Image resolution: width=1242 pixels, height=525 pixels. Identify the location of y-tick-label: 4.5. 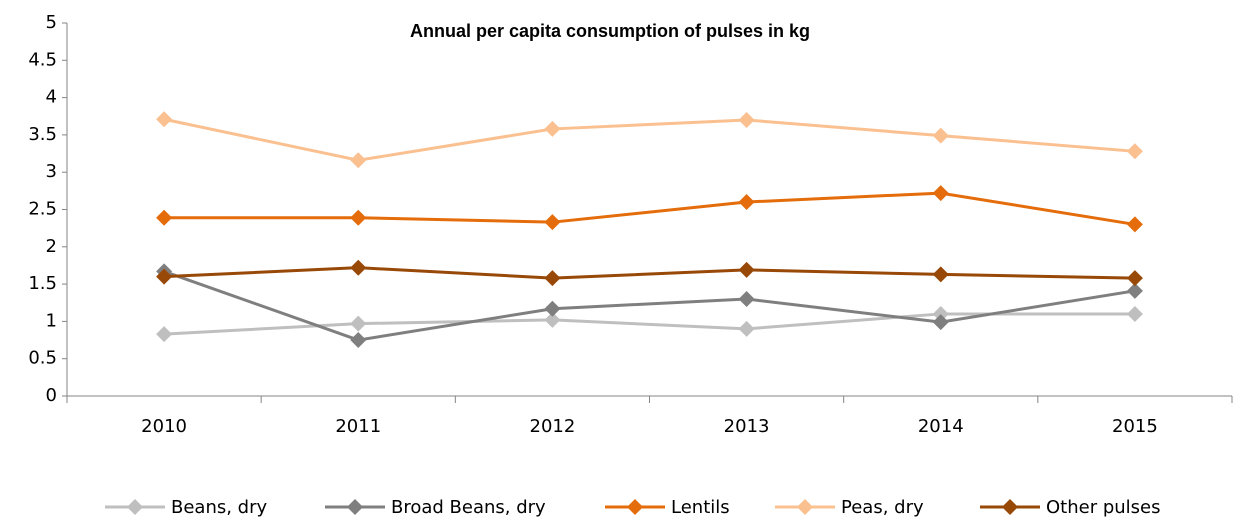
(42, 59).